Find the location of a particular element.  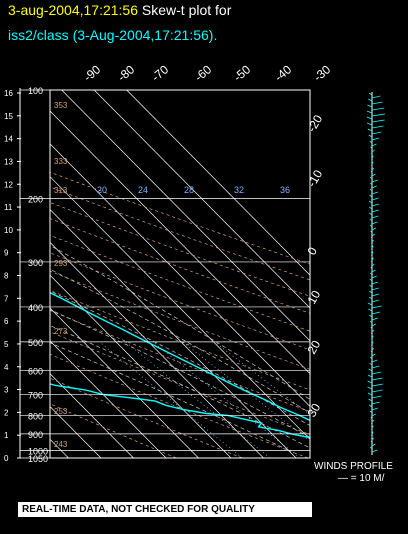

pressure-tick-label: 300 is located at coordinates (35, 263).